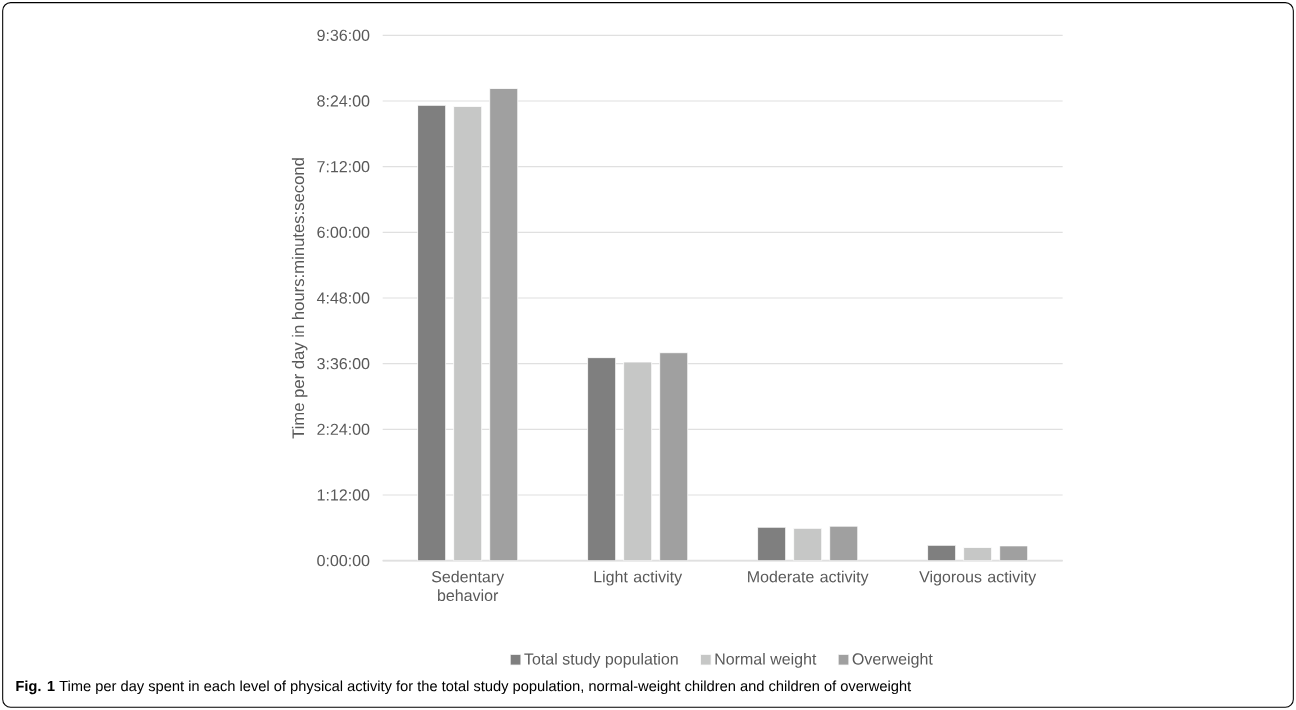 This screenshot has width=1296, height=710. Describe the element at coordinates (343, 495) in the screenshot. I see `y-tick-label: 1:12:00` at that location.